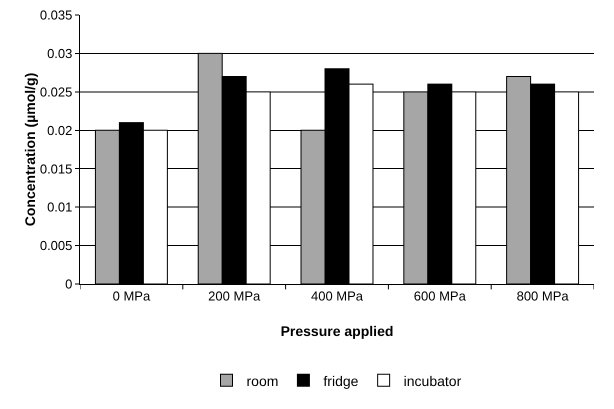 This screenshot has height=409, width=614. Describe the element at coordinates (262, 380) in the screenshot. I see `legend-label: room` at that location.